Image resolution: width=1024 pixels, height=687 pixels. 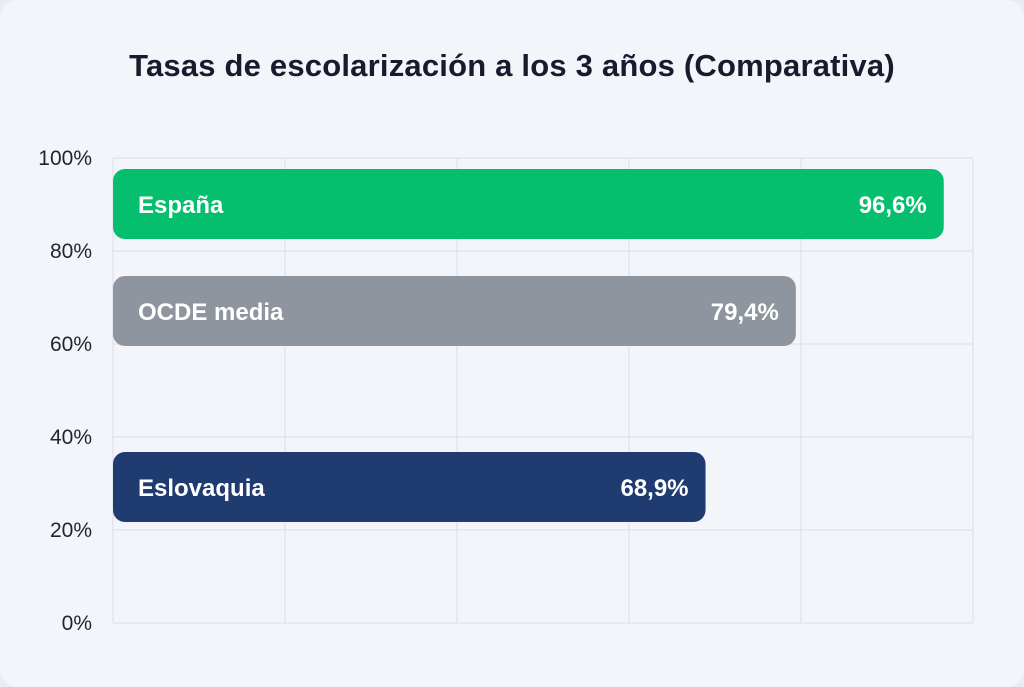 I want to click on bar-value-label: 68,9%, so click(x=654, y=488).